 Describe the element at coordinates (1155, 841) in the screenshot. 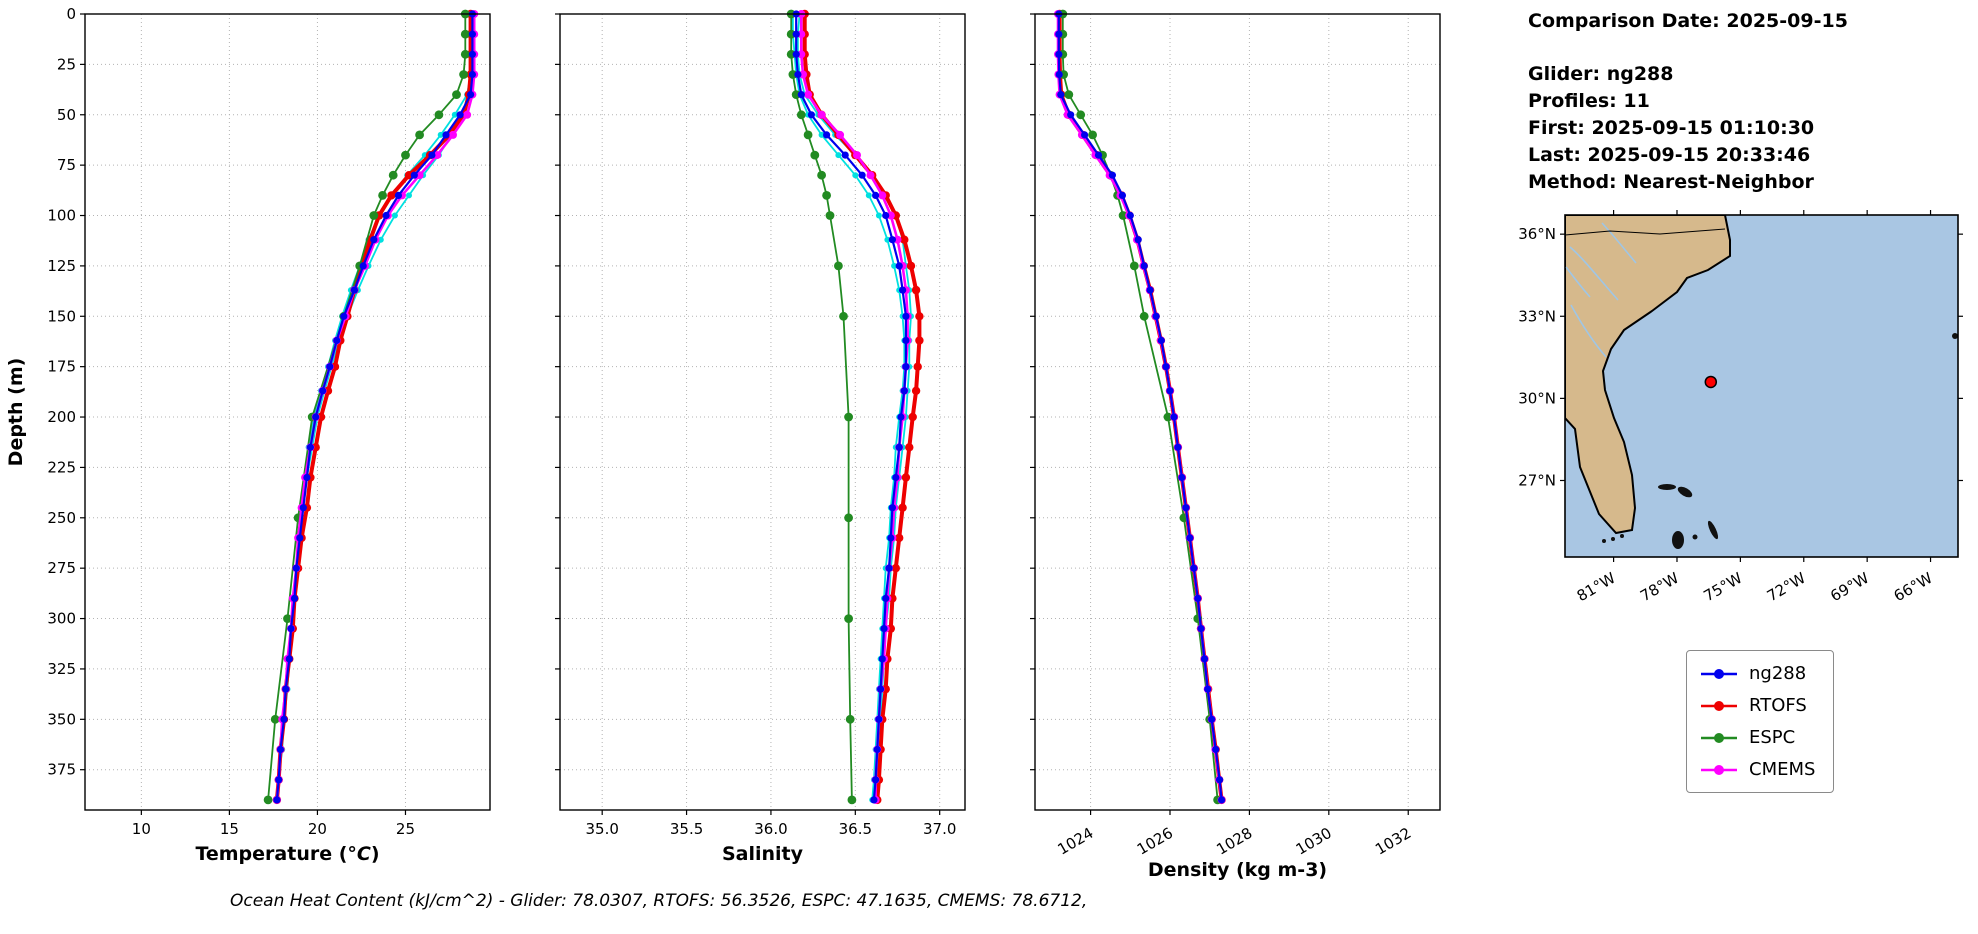

I see `x-tick-label: 1026` at that location.